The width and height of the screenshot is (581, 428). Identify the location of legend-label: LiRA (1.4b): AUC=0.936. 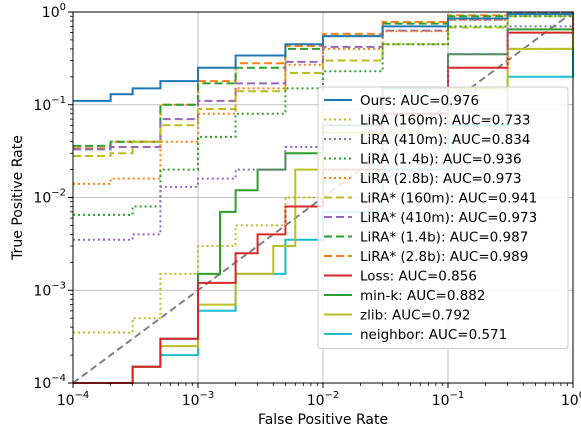
(441, 160).